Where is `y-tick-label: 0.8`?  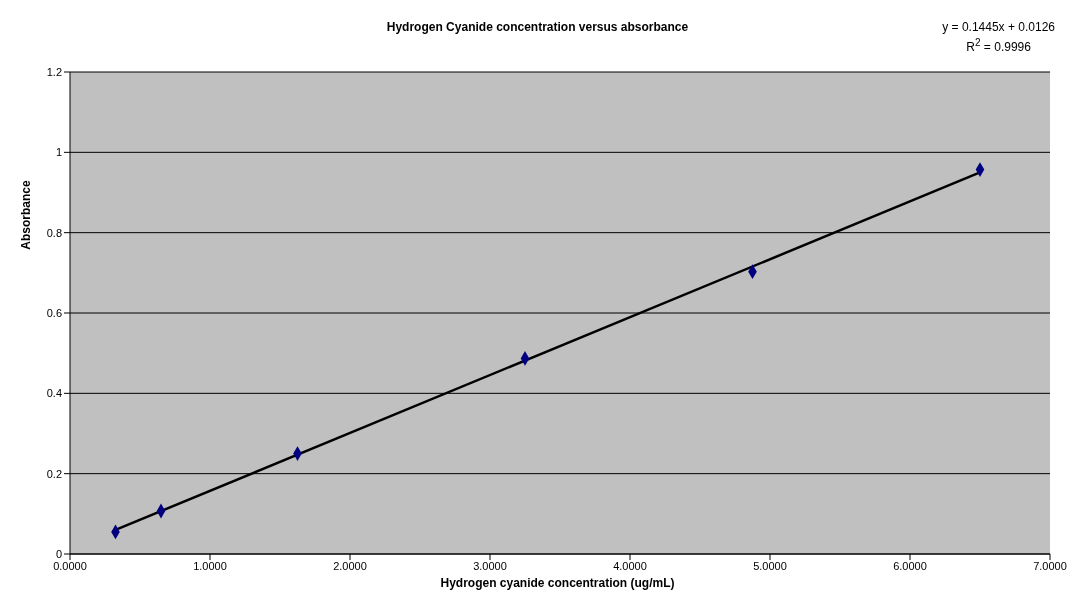
y-tick-label: 0.8 is located at coordinates (54, 232).